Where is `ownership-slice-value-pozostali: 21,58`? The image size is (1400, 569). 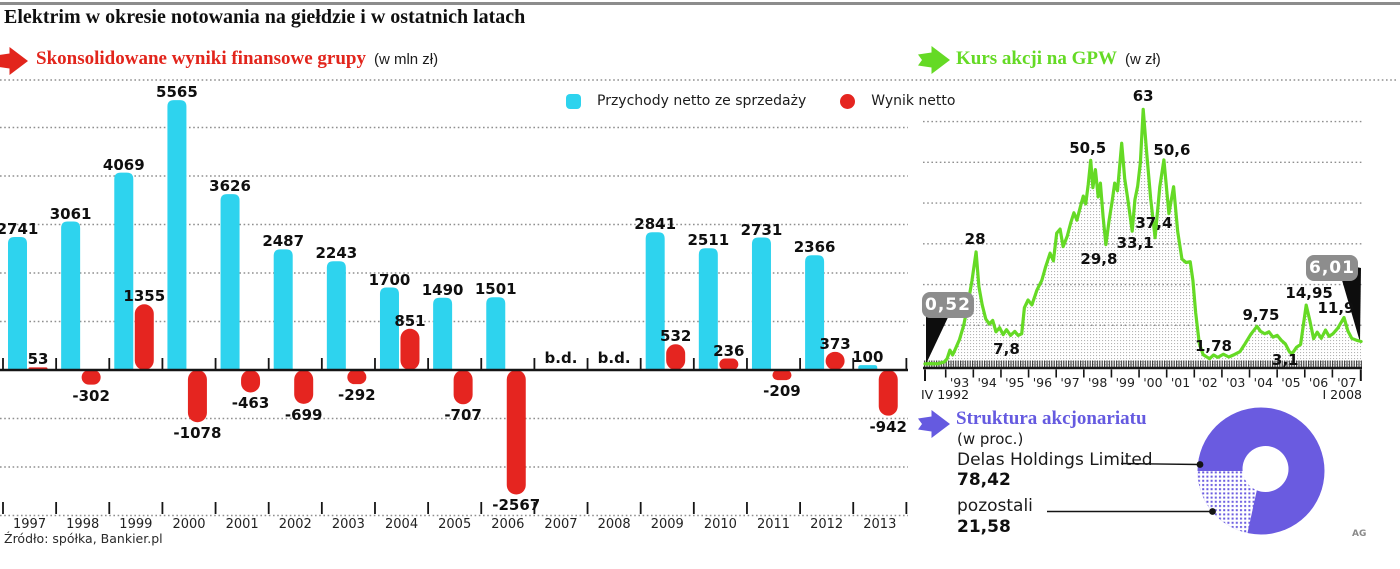 ownership-slice-value-pozostali: 21,58 is located at coordinates (984, 527).